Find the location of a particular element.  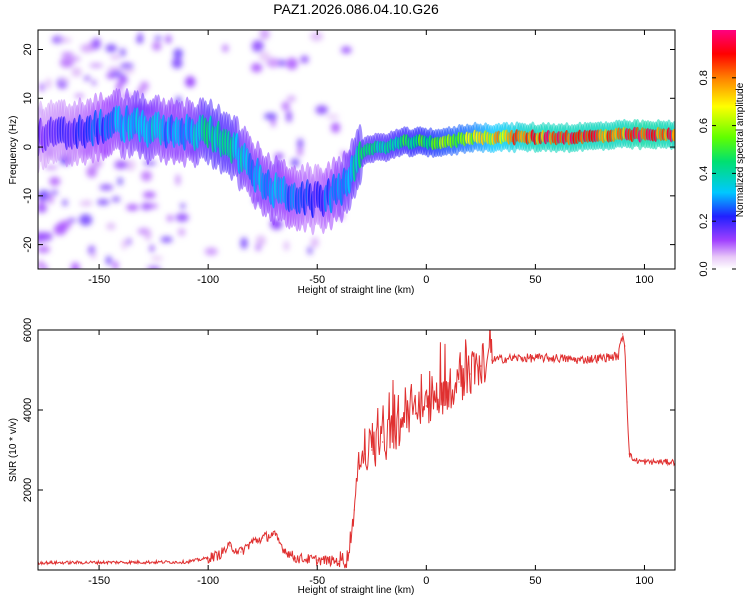

y-tick-label: 6000 is located at coordinates (28, 330).